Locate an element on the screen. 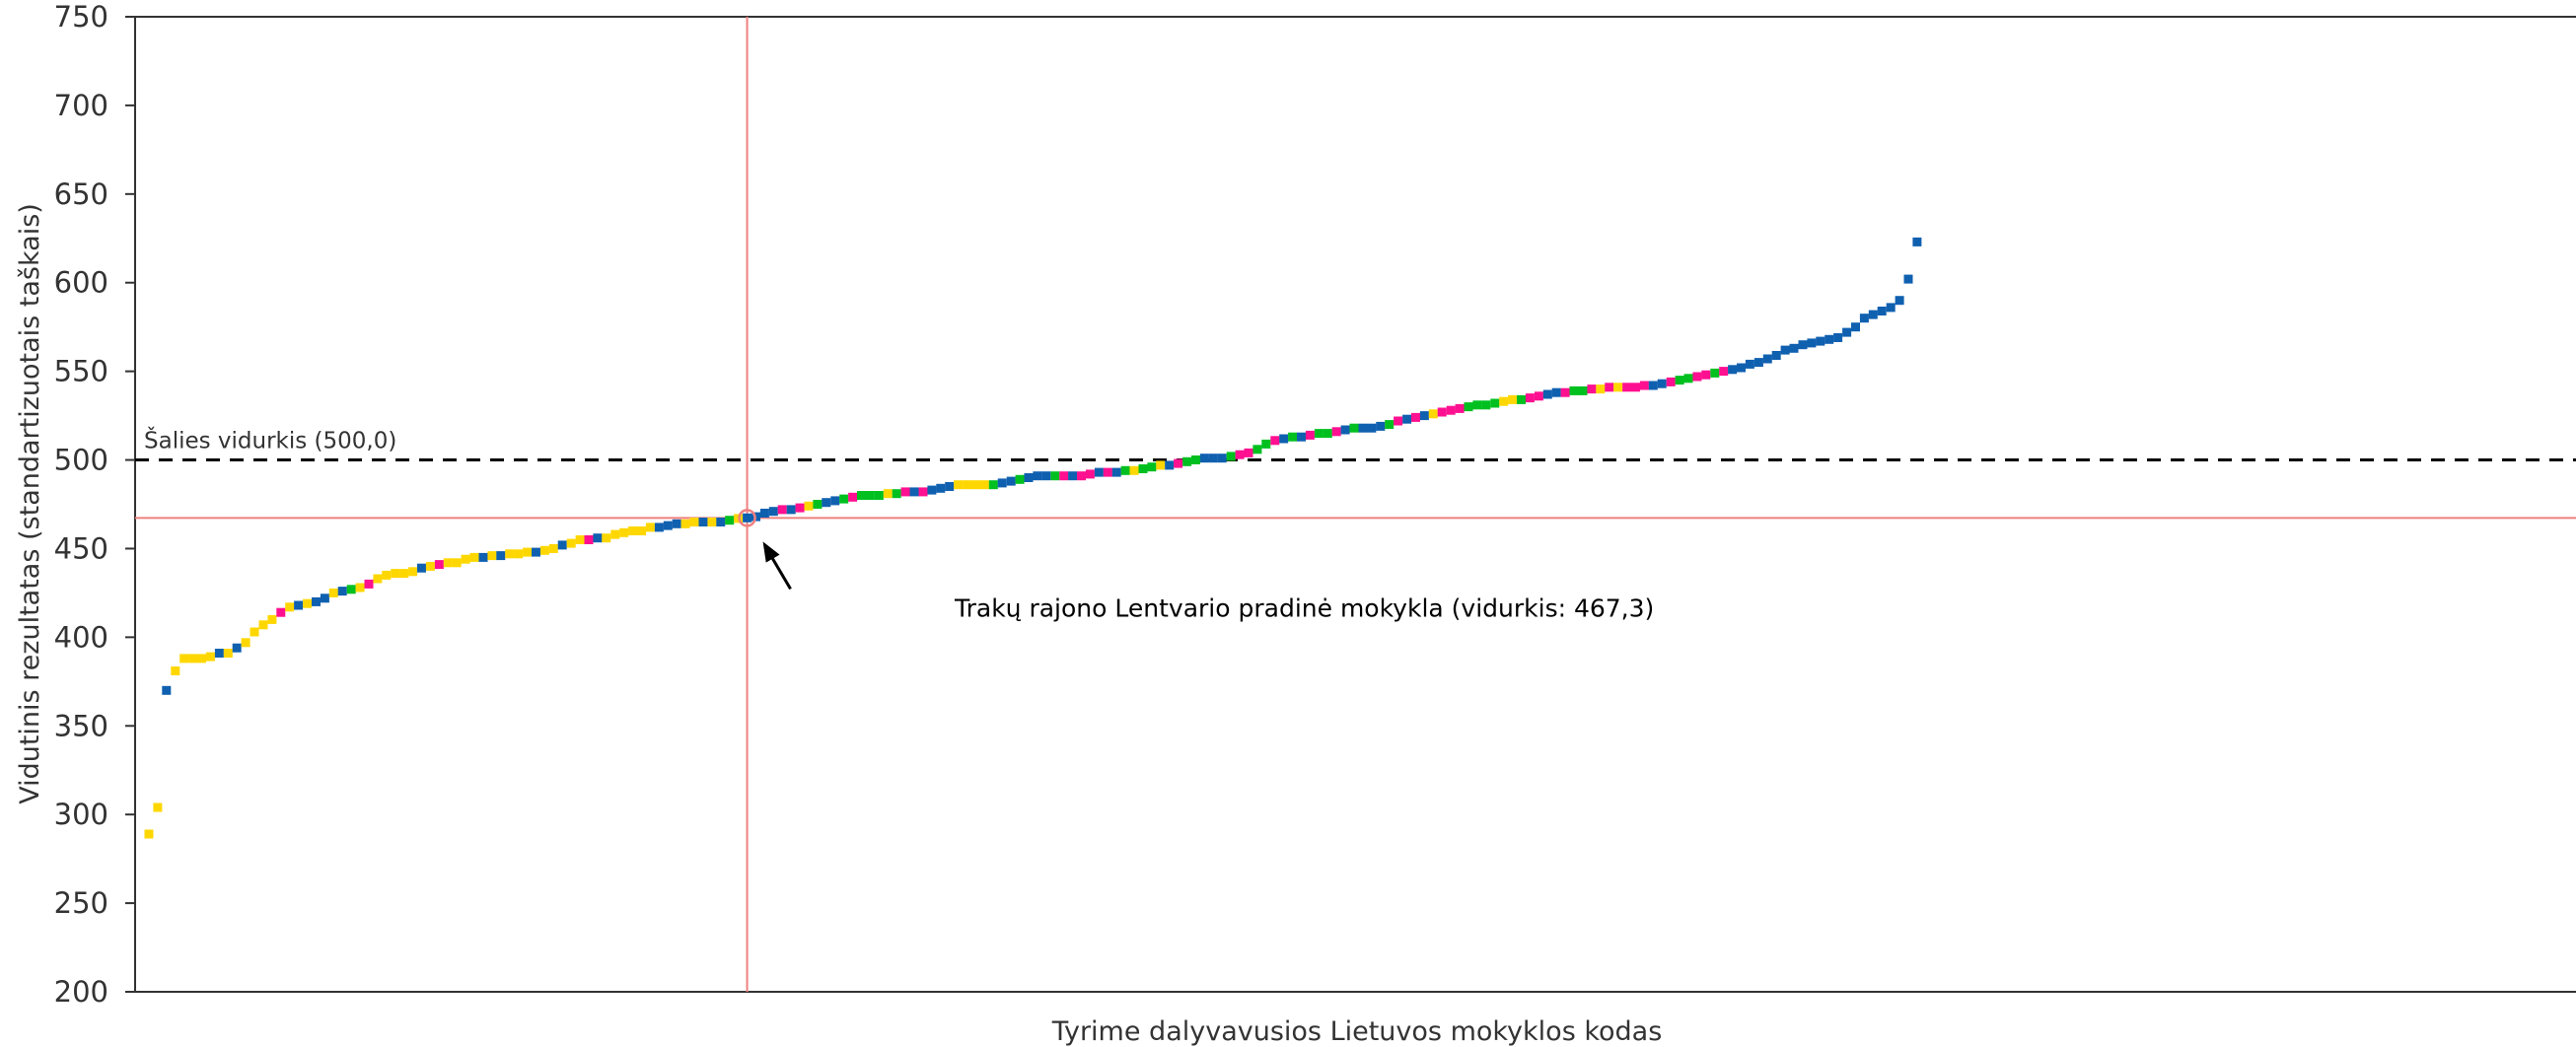  y-tick-label: 500 is located at coordinates (81, 460).